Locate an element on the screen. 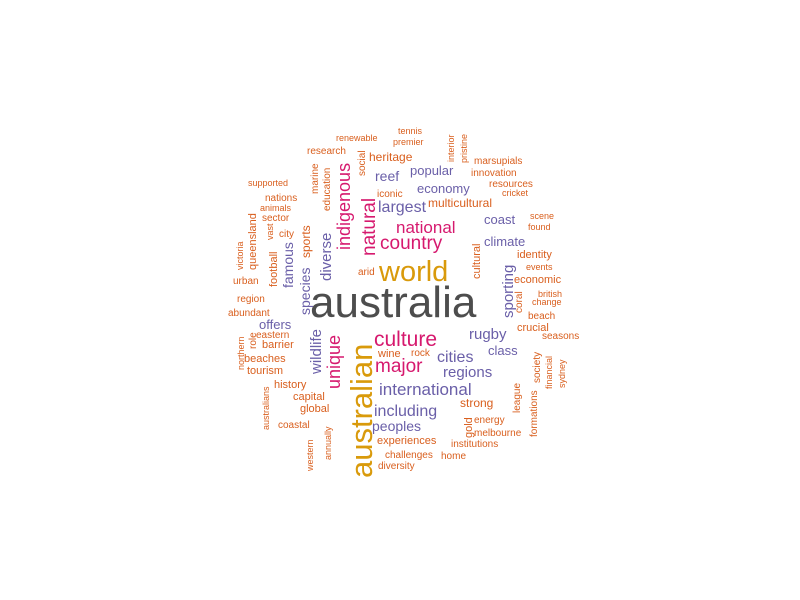 The image size is (800, 600). word-natural: natural is located at coordinates (369, 227).